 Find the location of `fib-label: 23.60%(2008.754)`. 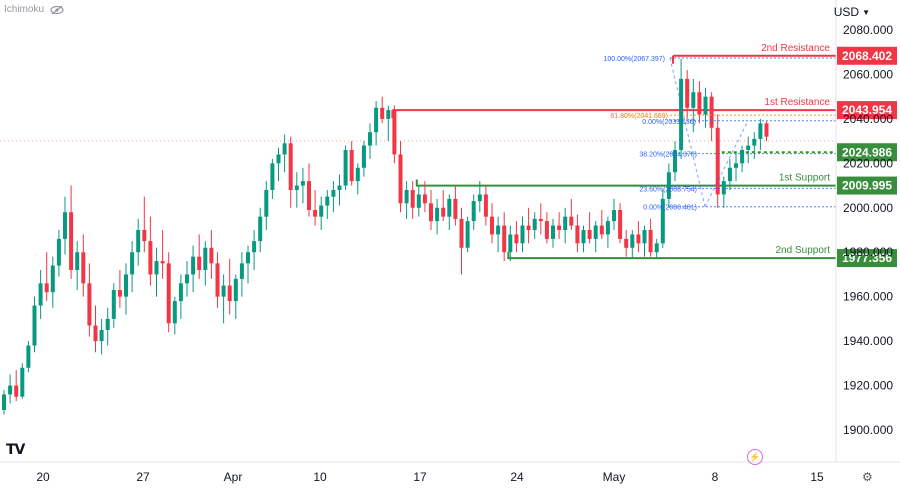

fib-label: 23.60%(2008.754) is located at coordinates (668, 189).